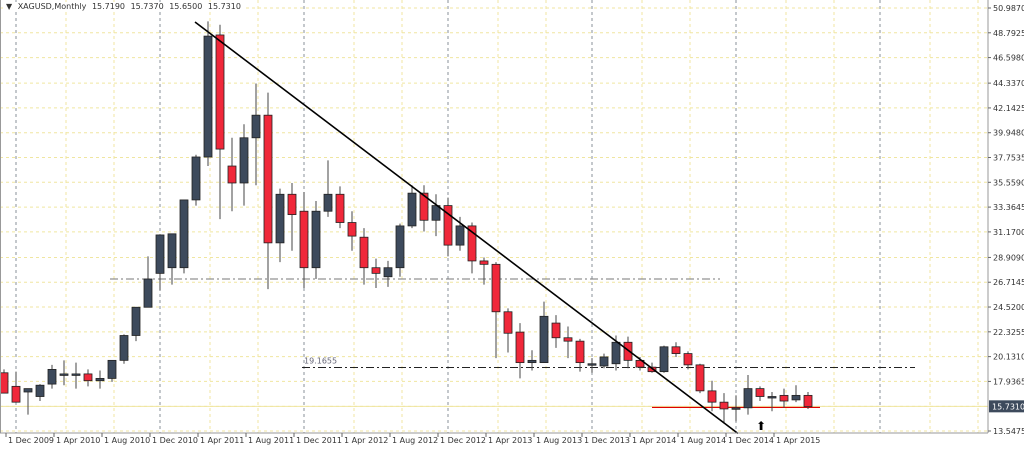 The image size is (1024, 451). Describe the element at coordinates (224, 6) in the screenshot. I see `close-value: 15.7310` at that location.